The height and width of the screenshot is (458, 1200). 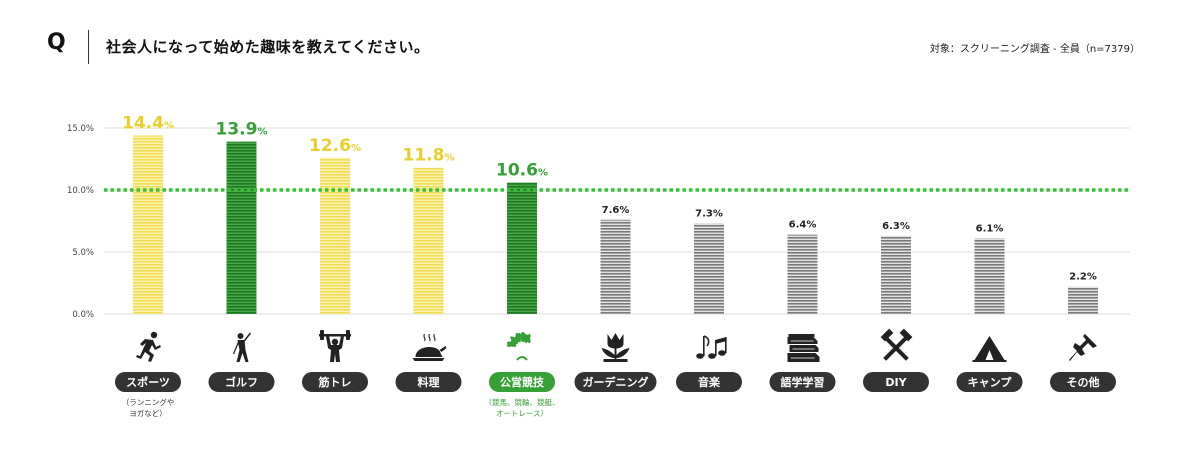 What do you see at coordinates (1034, 49) in the screenshot?
I see `survey-target: 対象：スクリーニング調査 - 全員（n=7379）` at bounding box center [1034, 49].